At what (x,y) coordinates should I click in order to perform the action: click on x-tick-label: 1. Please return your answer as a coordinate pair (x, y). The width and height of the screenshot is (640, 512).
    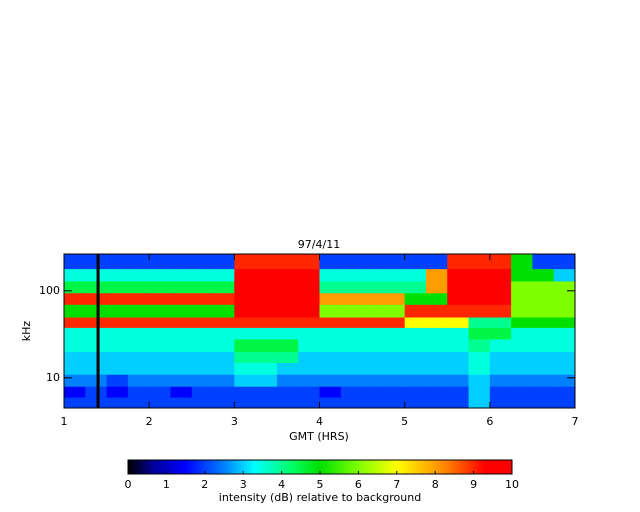
    Looking at the image, I should click on (64, 421).